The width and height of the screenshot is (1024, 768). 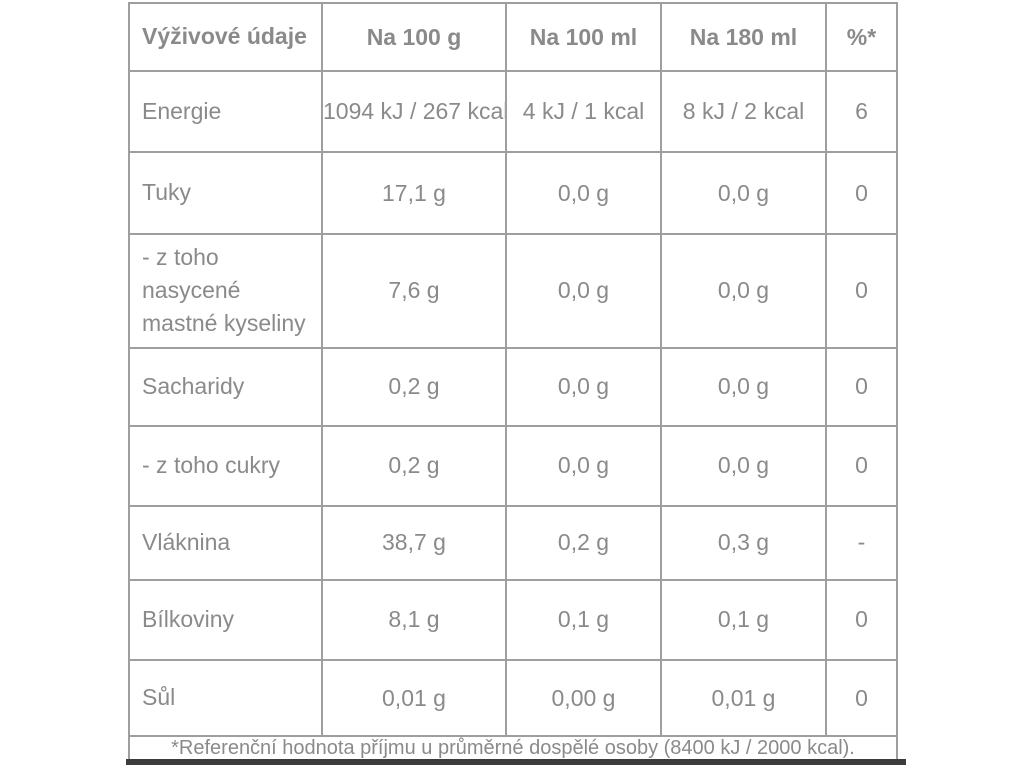 I want to click on table-row-fibre: Vláknina 38,7 g 0,2 g 0,3 g -, so click(x=513, y=543).